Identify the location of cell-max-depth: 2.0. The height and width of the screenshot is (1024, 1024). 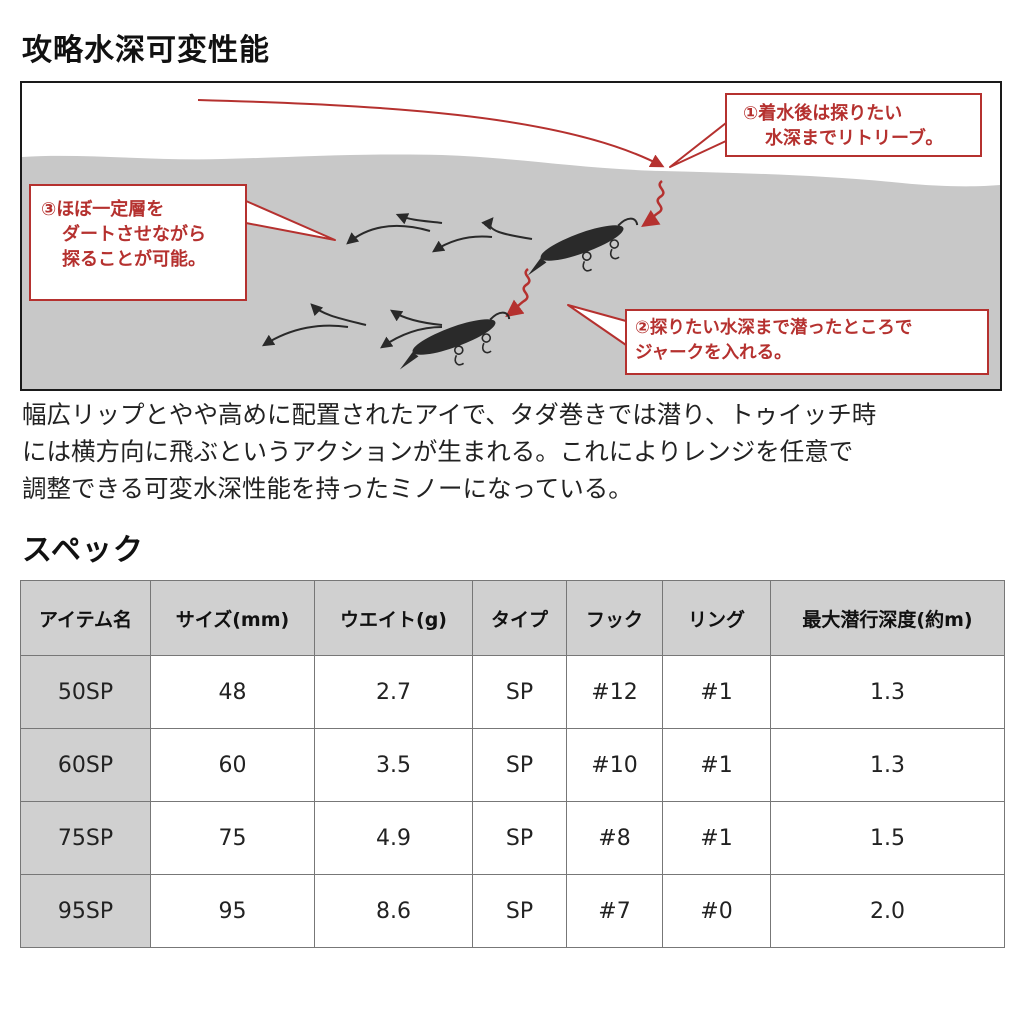
(887, 911).